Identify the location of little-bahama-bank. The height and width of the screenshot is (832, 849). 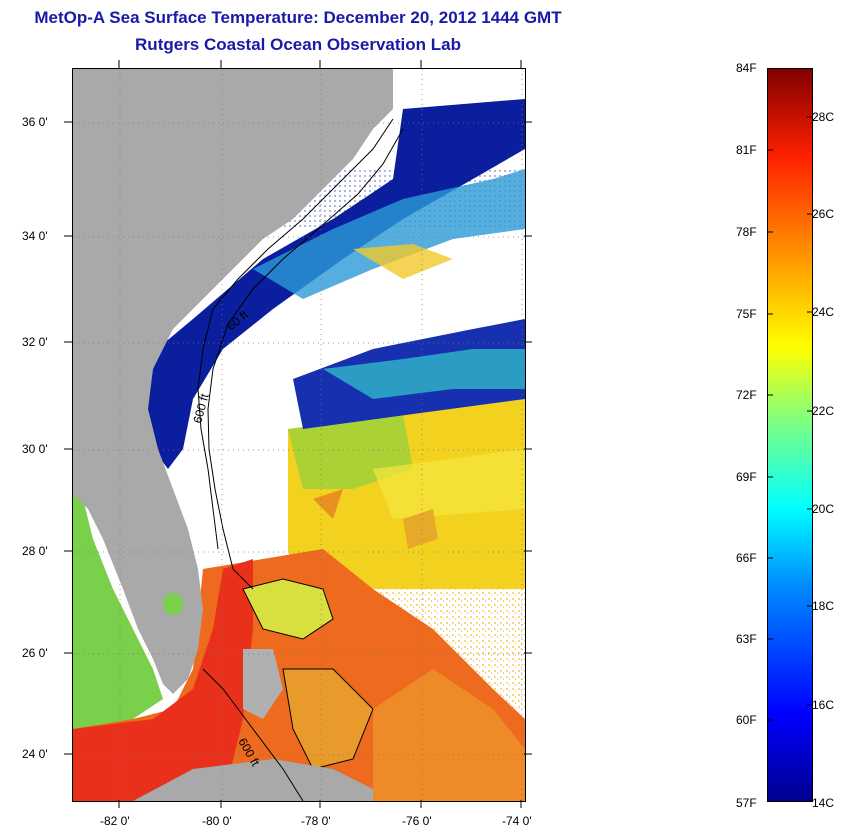
(288, 609).